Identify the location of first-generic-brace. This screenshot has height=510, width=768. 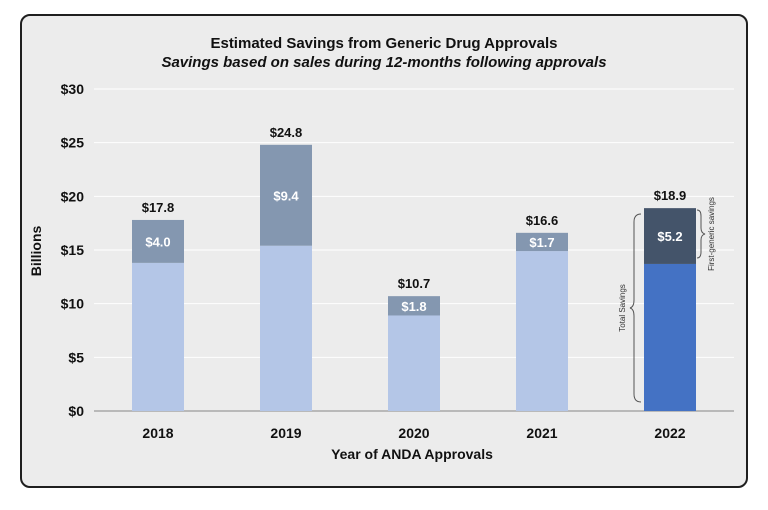
(701, 234).